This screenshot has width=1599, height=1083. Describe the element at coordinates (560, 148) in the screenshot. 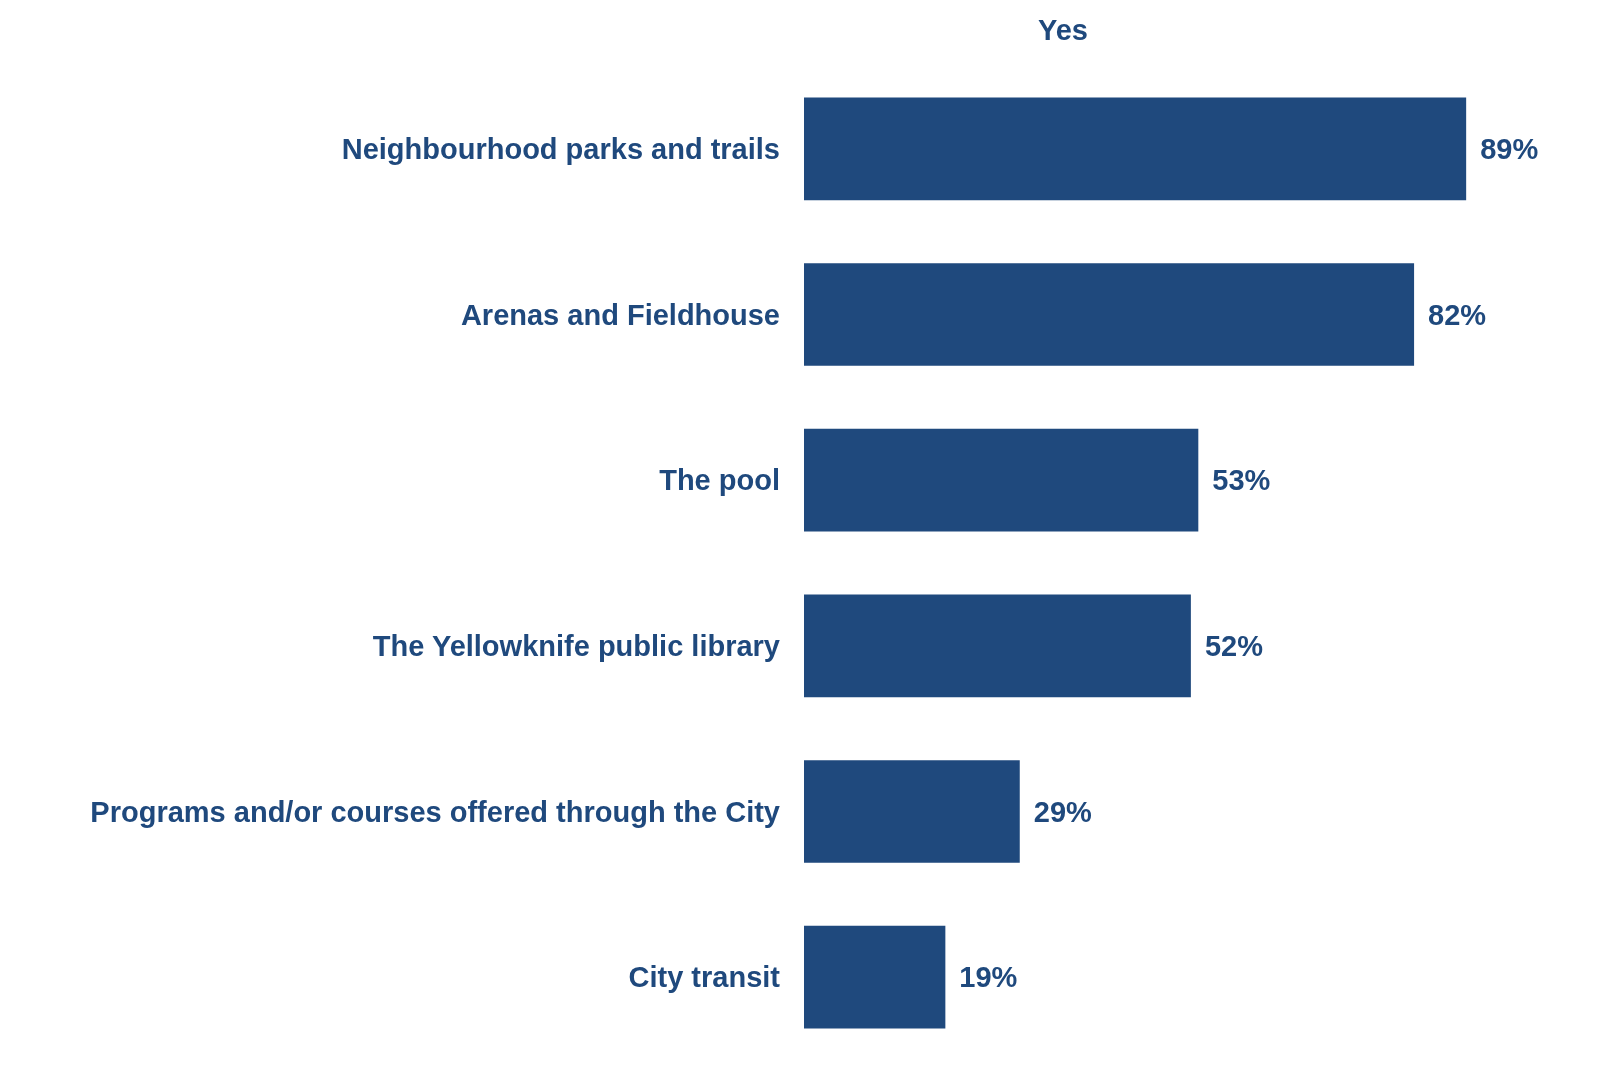

I see `y-tick-label: Neighbourhood parks and trails` at that location.